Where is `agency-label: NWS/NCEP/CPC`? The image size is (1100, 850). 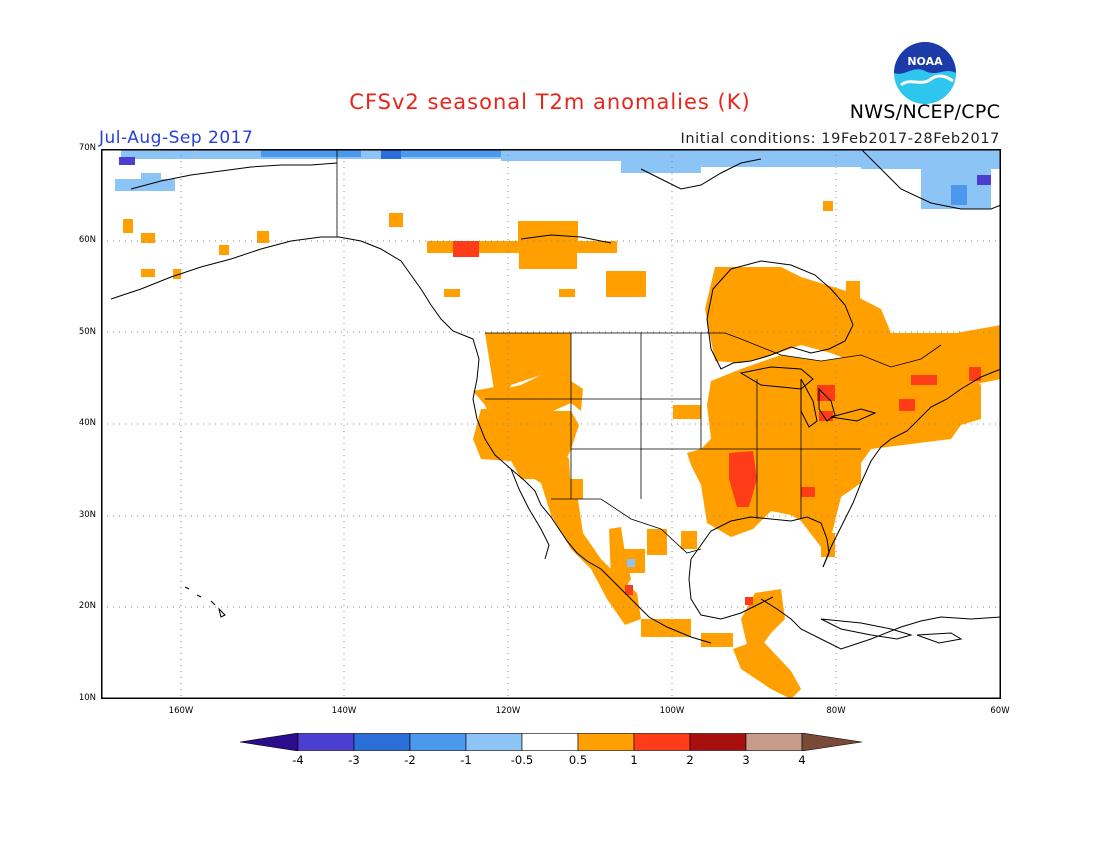 agency-label: NWS/NCEP/CPC is located at coordinates (925, 112).